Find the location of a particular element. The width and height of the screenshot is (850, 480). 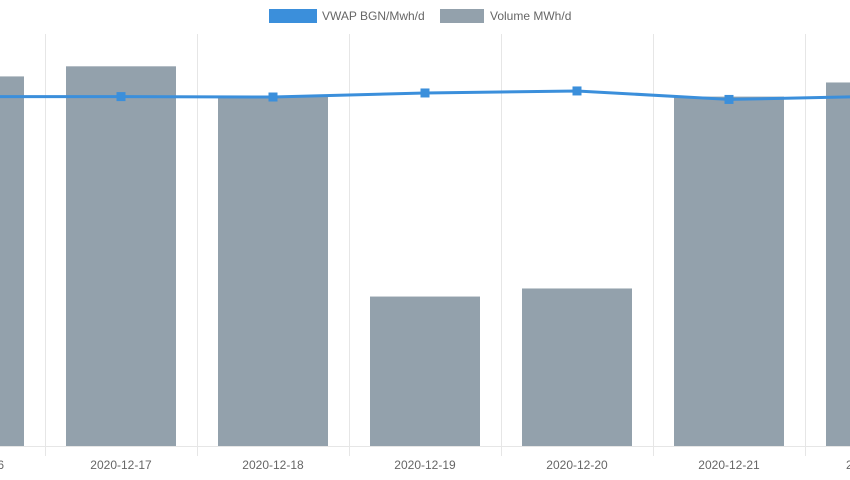

x-tick-label: 6 is located at coordinates (2, 465).